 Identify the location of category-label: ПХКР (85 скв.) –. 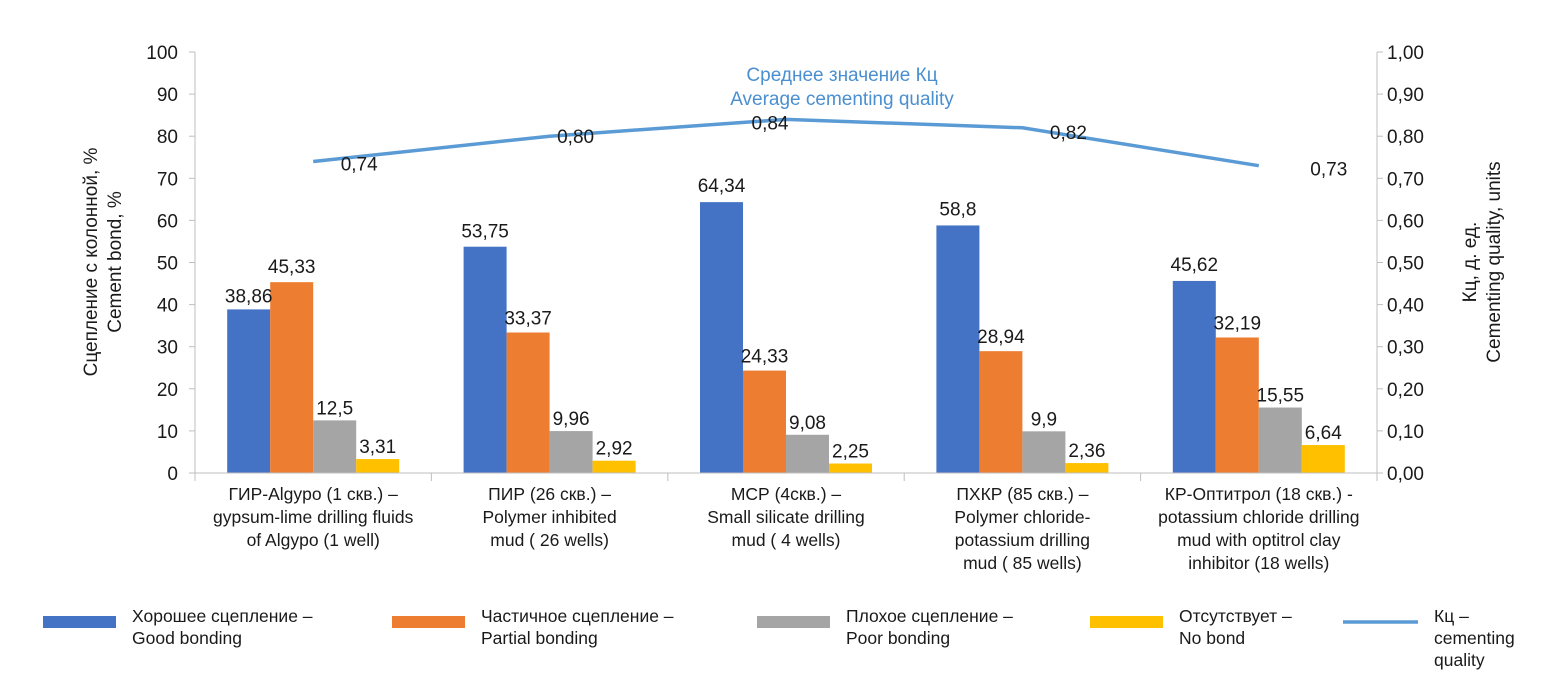
(1022, 494).